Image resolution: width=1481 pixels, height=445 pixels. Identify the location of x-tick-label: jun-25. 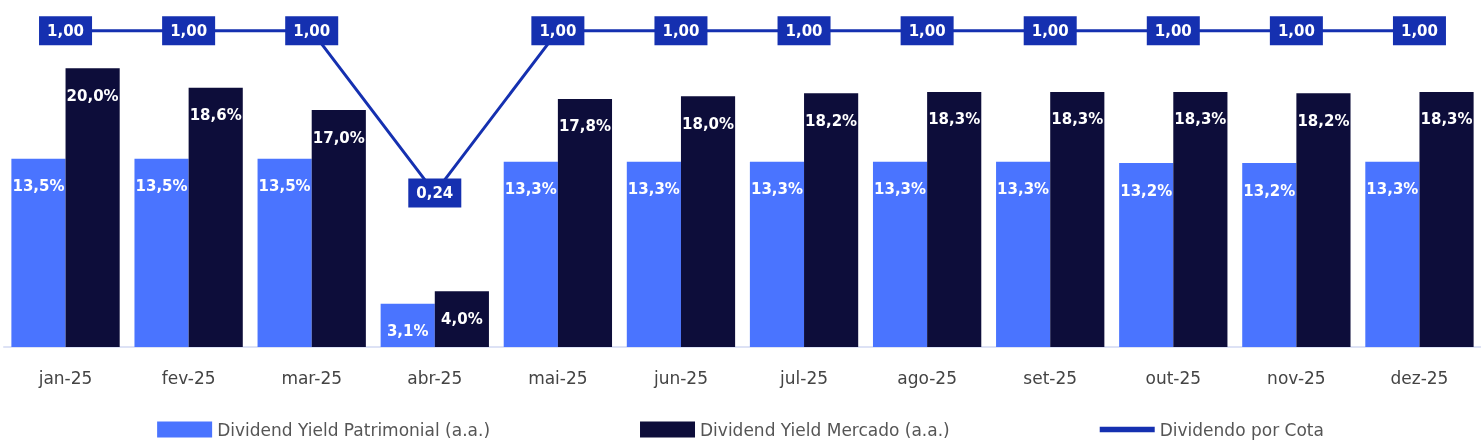
(680, 377).